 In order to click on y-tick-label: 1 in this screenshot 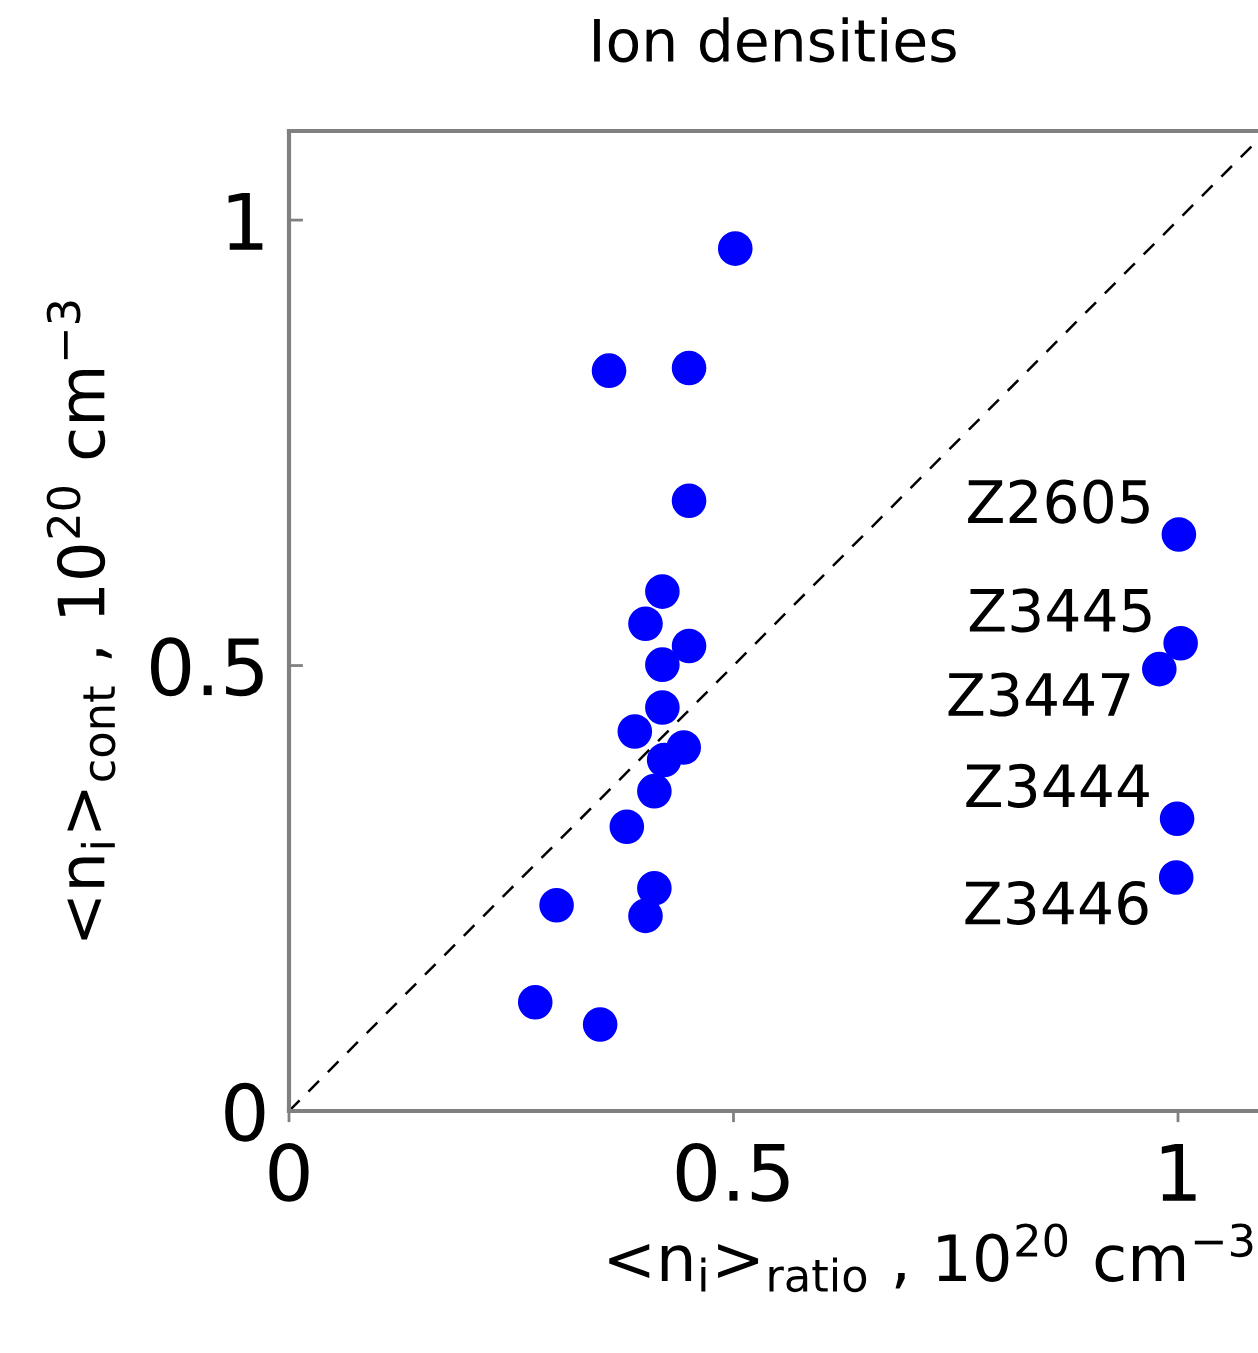, I will do `click(245, 221)`.